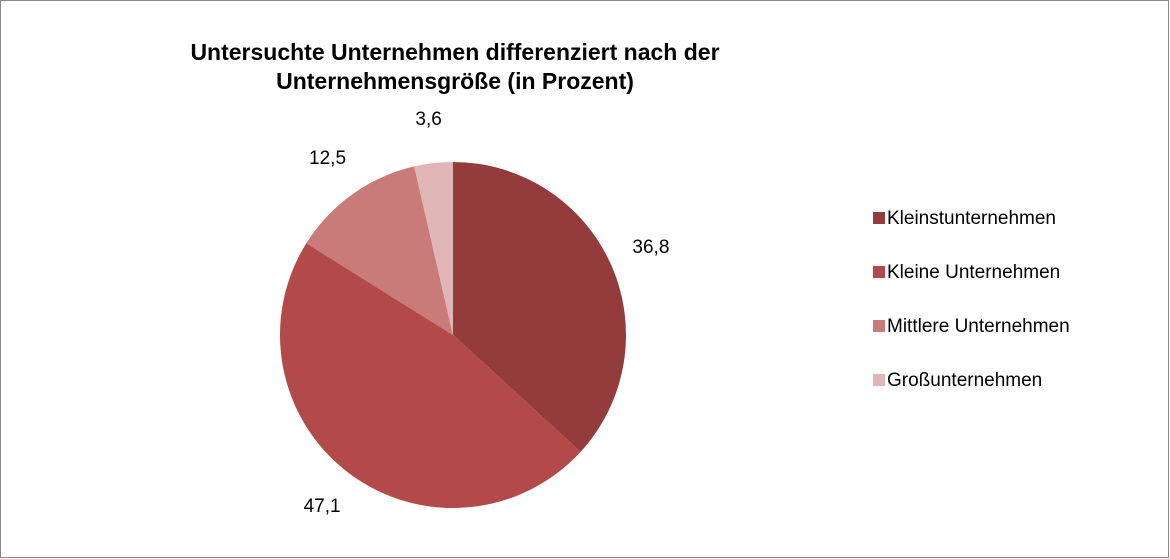  I want to click on data-label: 12,5, so click(327, 158).